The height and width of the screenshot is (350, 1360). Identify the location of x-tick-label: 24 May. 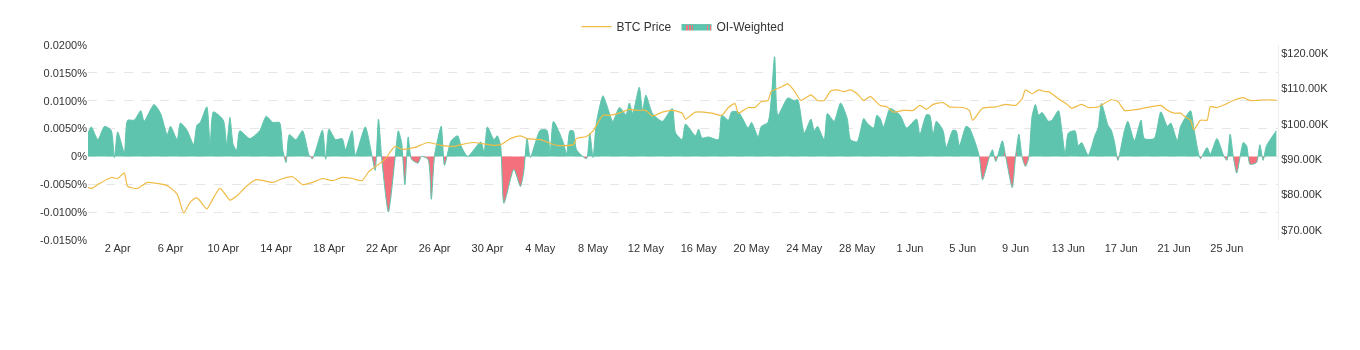
(804, 248).